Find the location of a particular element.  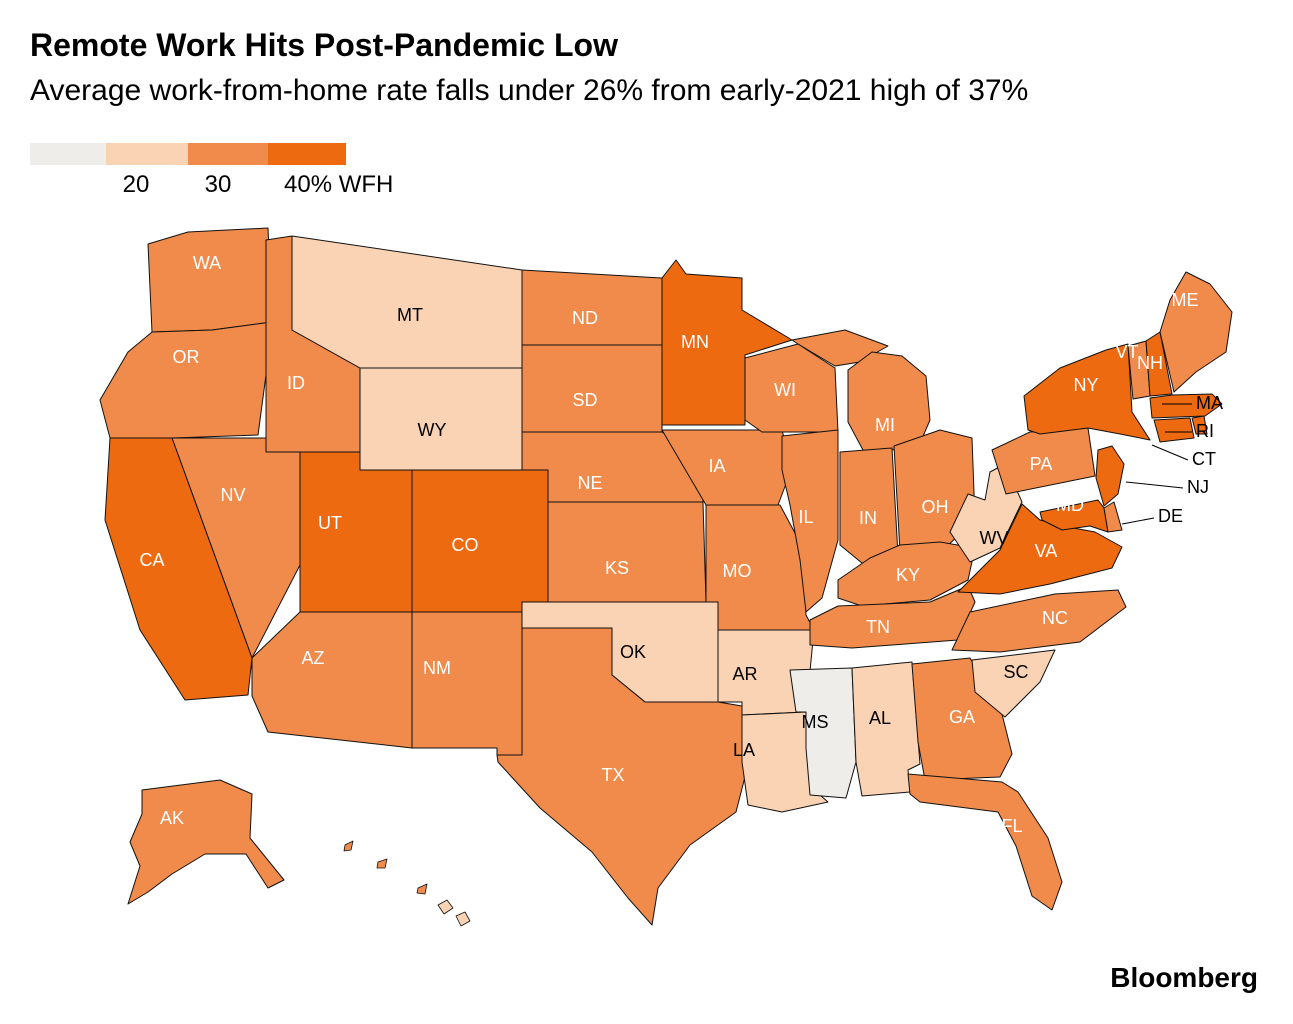

state-label-pa: PA is located at coordinates (1041, 464).